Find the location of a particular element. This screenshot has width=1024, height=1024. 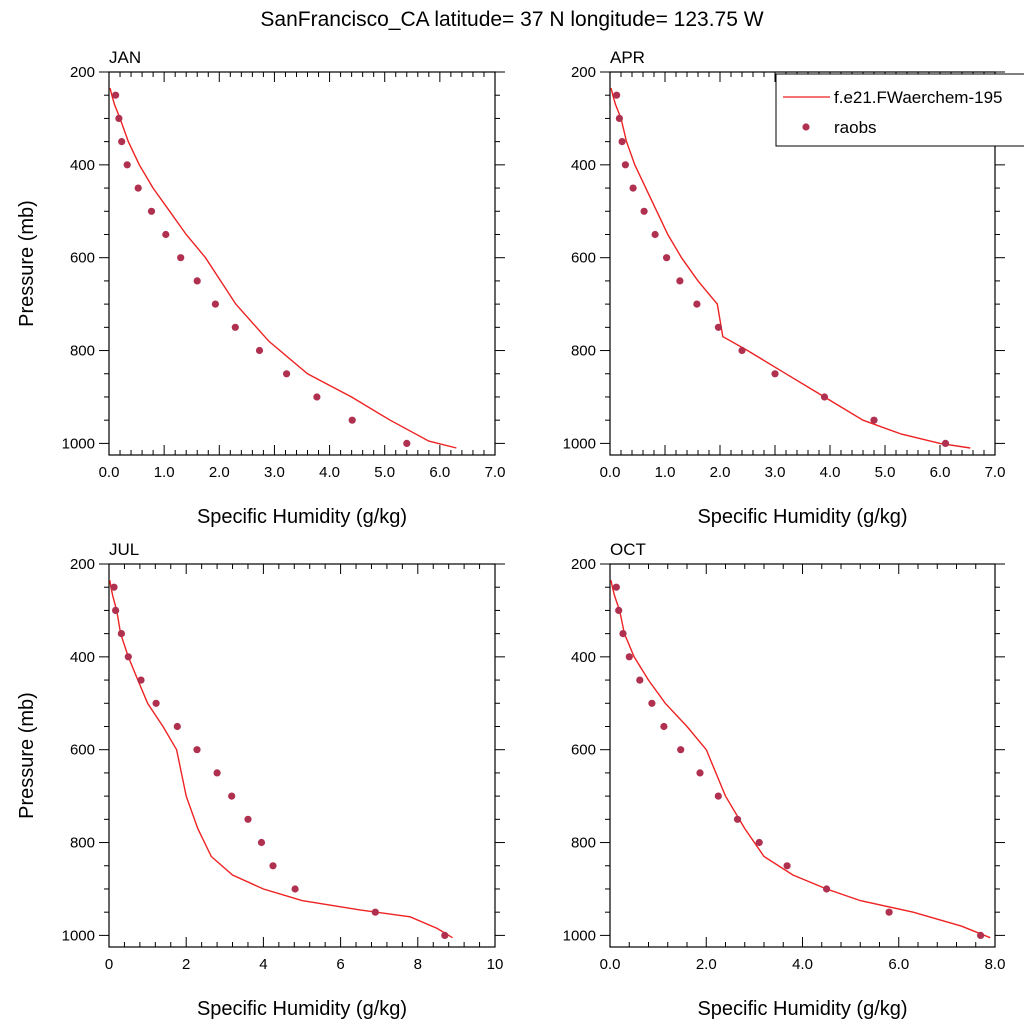

legend-box is located at coordinates (899, 110).